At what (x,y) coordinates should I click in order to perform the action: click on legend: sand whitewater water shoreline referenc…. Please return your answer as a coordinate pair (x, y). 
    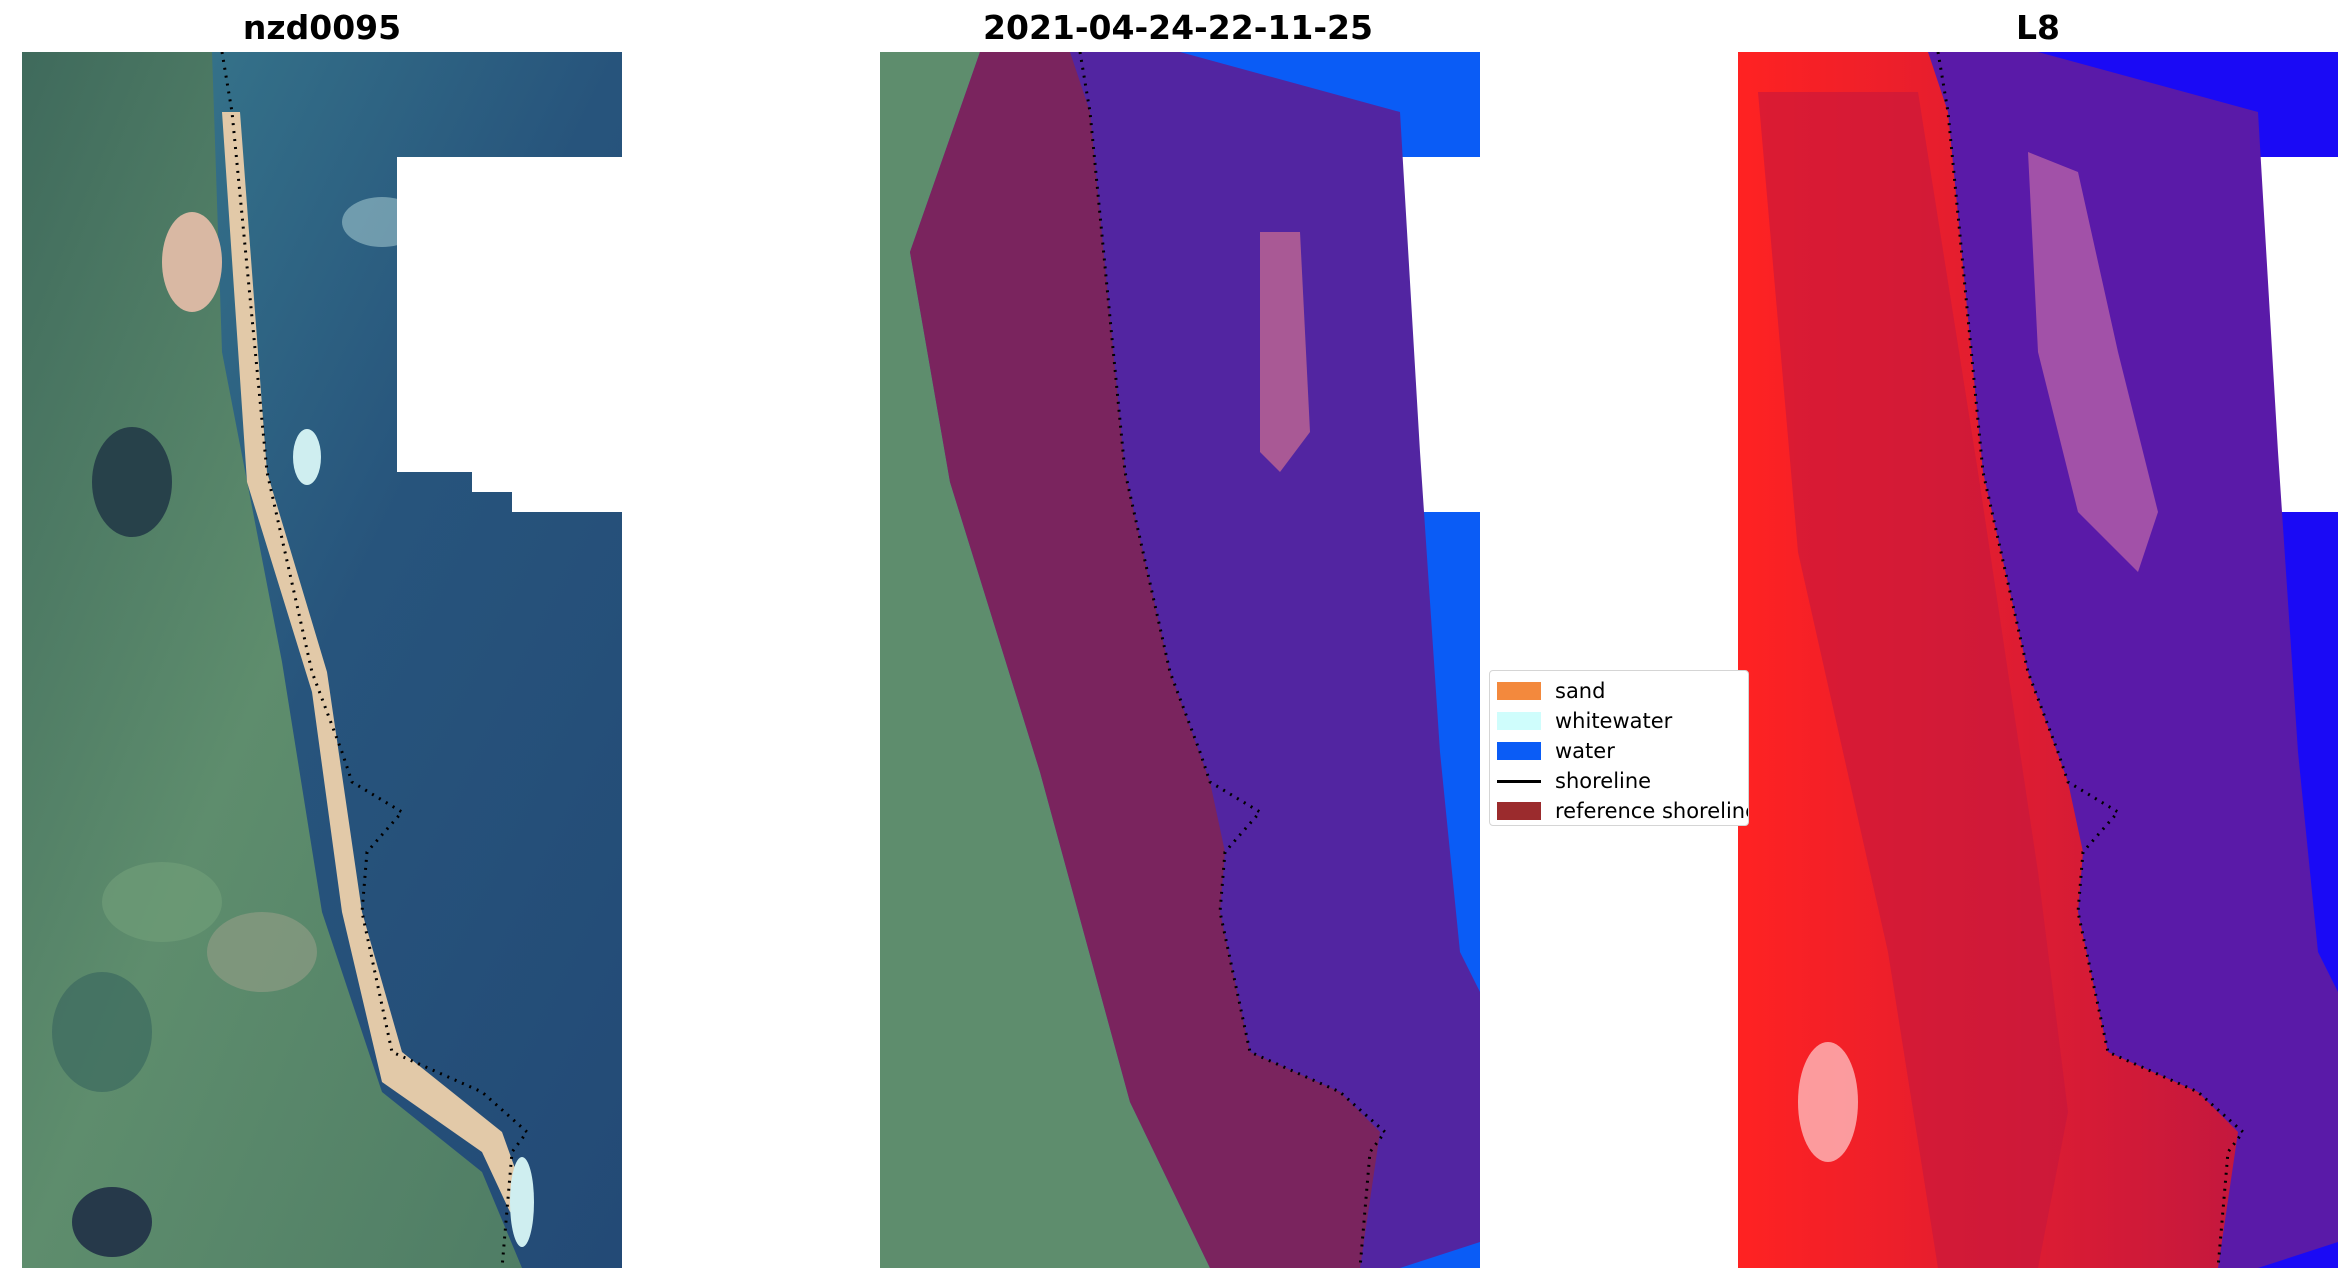
    Looking at the image, I should click on (1619, 748).